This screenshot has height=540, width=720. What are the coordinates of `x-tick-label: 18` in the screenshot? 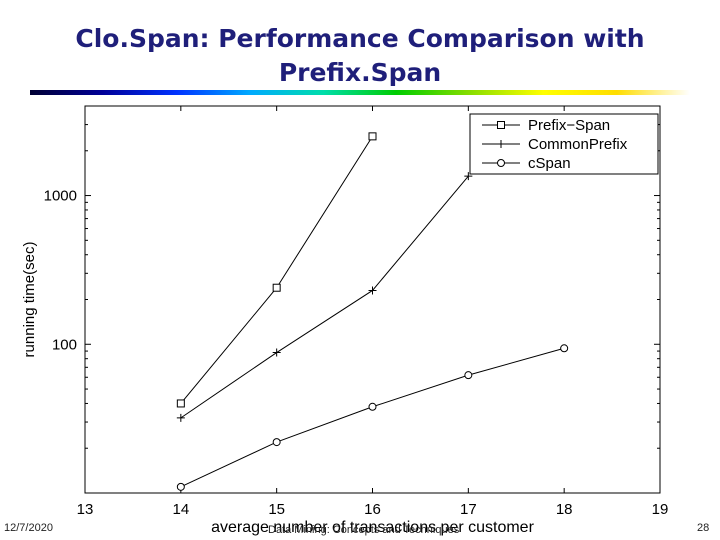 It's located at (564, 509).